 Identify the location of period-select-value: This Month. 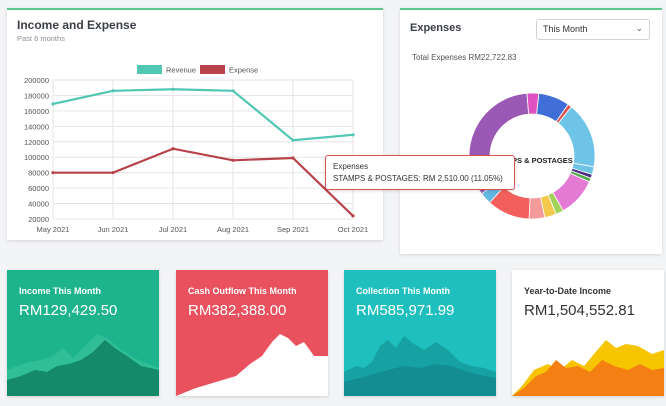
(565, 29).